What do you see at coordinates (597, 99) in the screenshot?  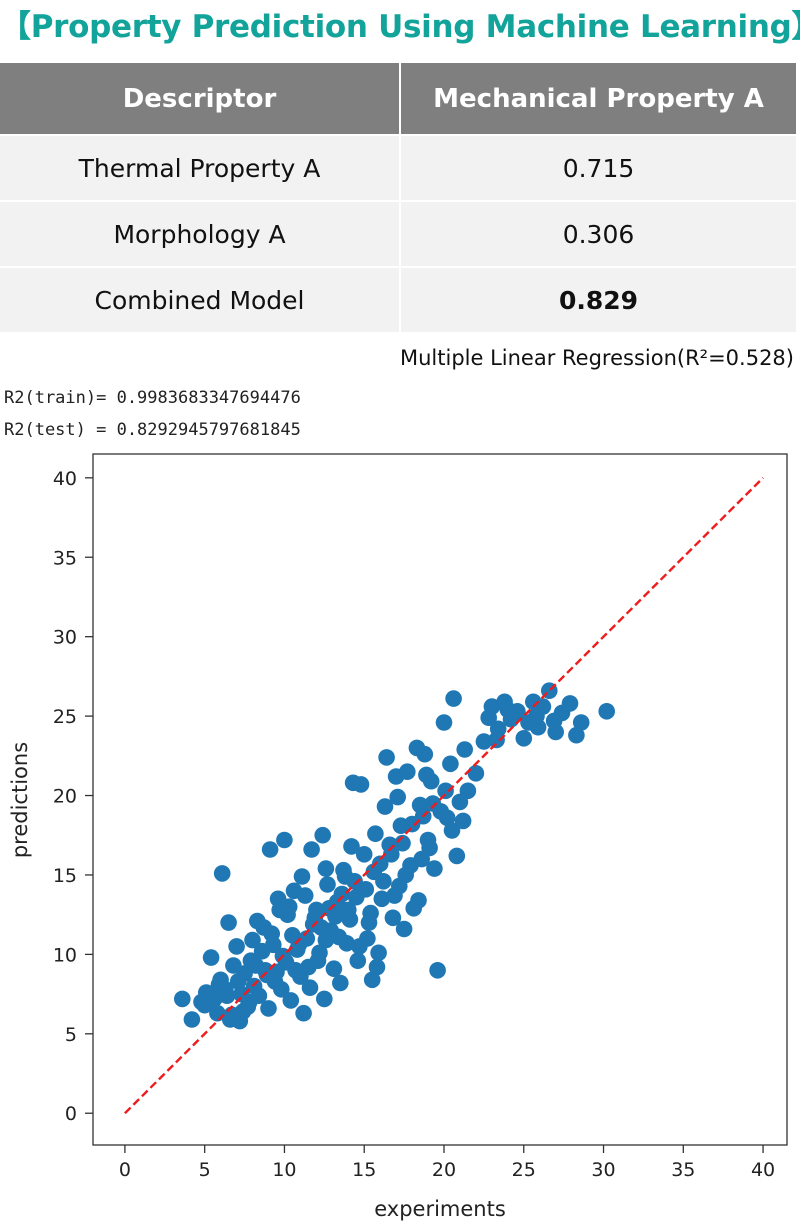 I see `column-header-mechanical-property: Mechanical Property A` at bounding box center [597, 99].